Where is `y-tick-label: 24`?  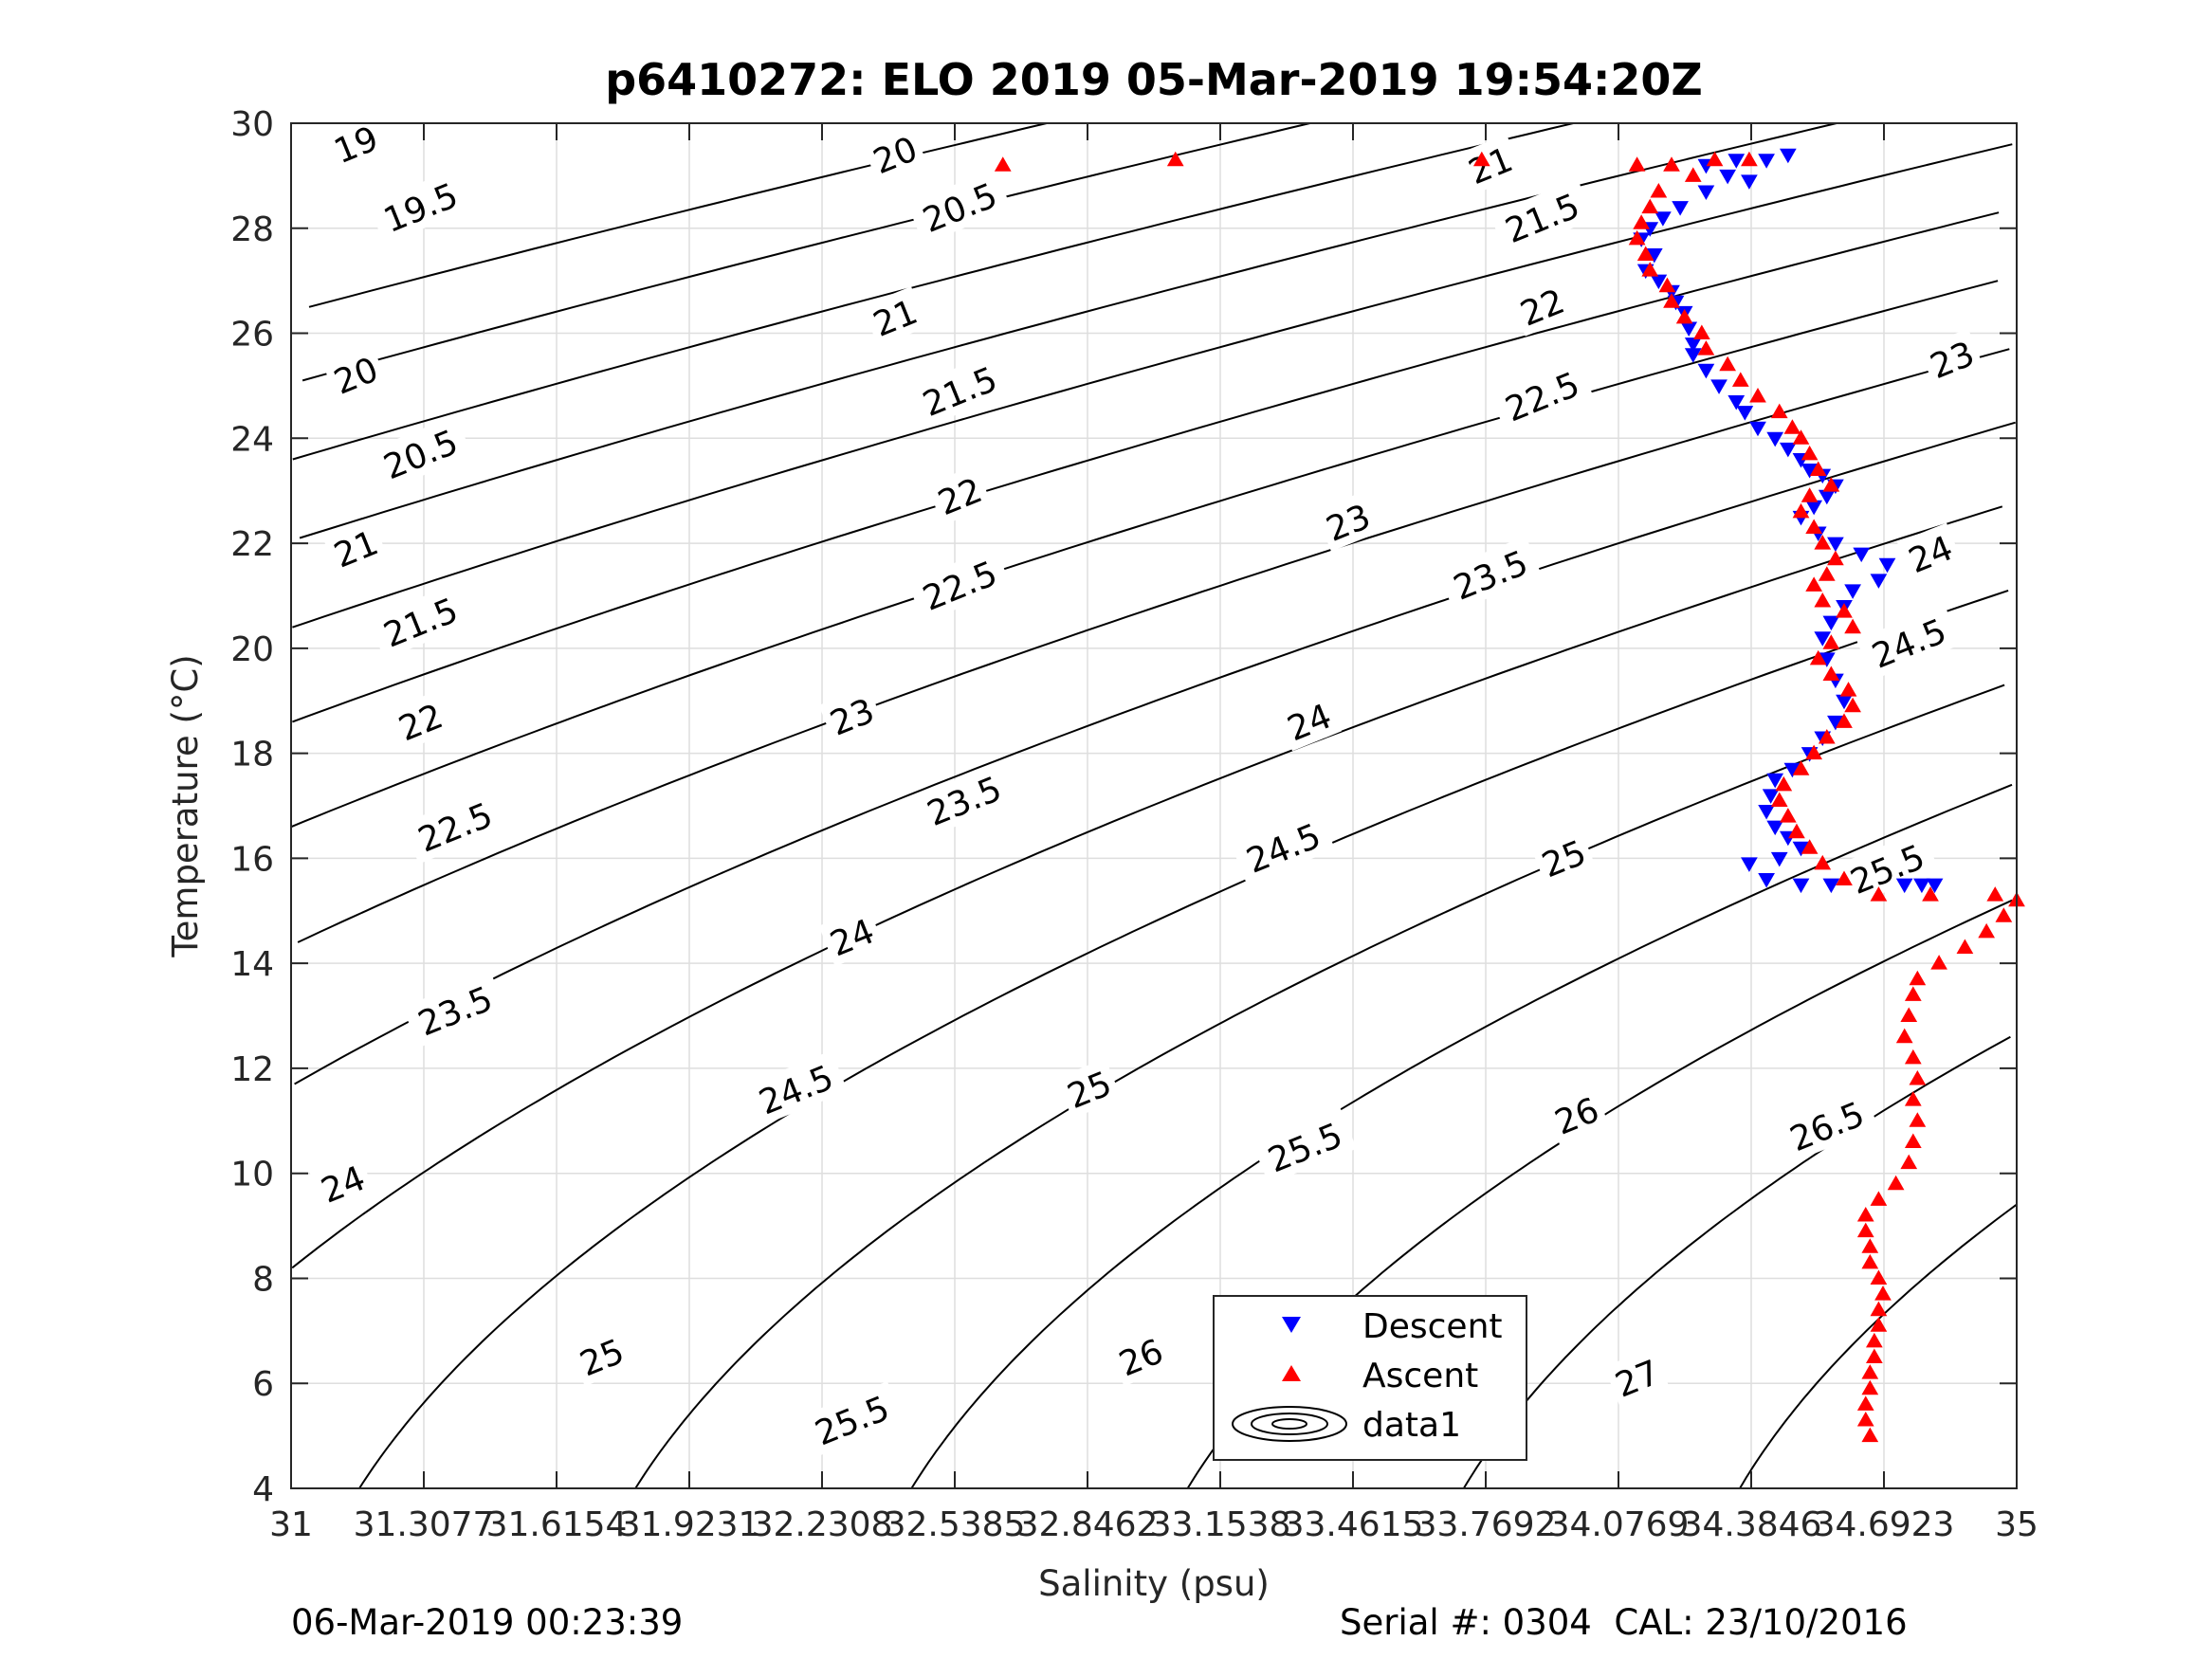
y-tick-label: 24 is located at coordinates (252, 439).